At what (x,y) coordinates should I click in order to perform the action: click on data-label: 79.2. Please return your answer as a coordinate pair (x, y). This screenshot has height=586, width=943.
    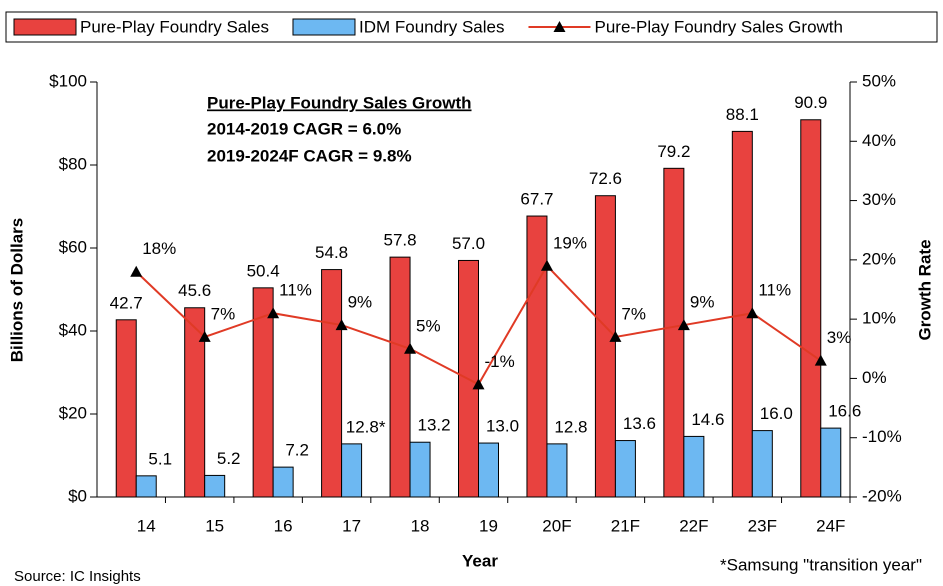
    Looking at the image, I should click on (673, 151).